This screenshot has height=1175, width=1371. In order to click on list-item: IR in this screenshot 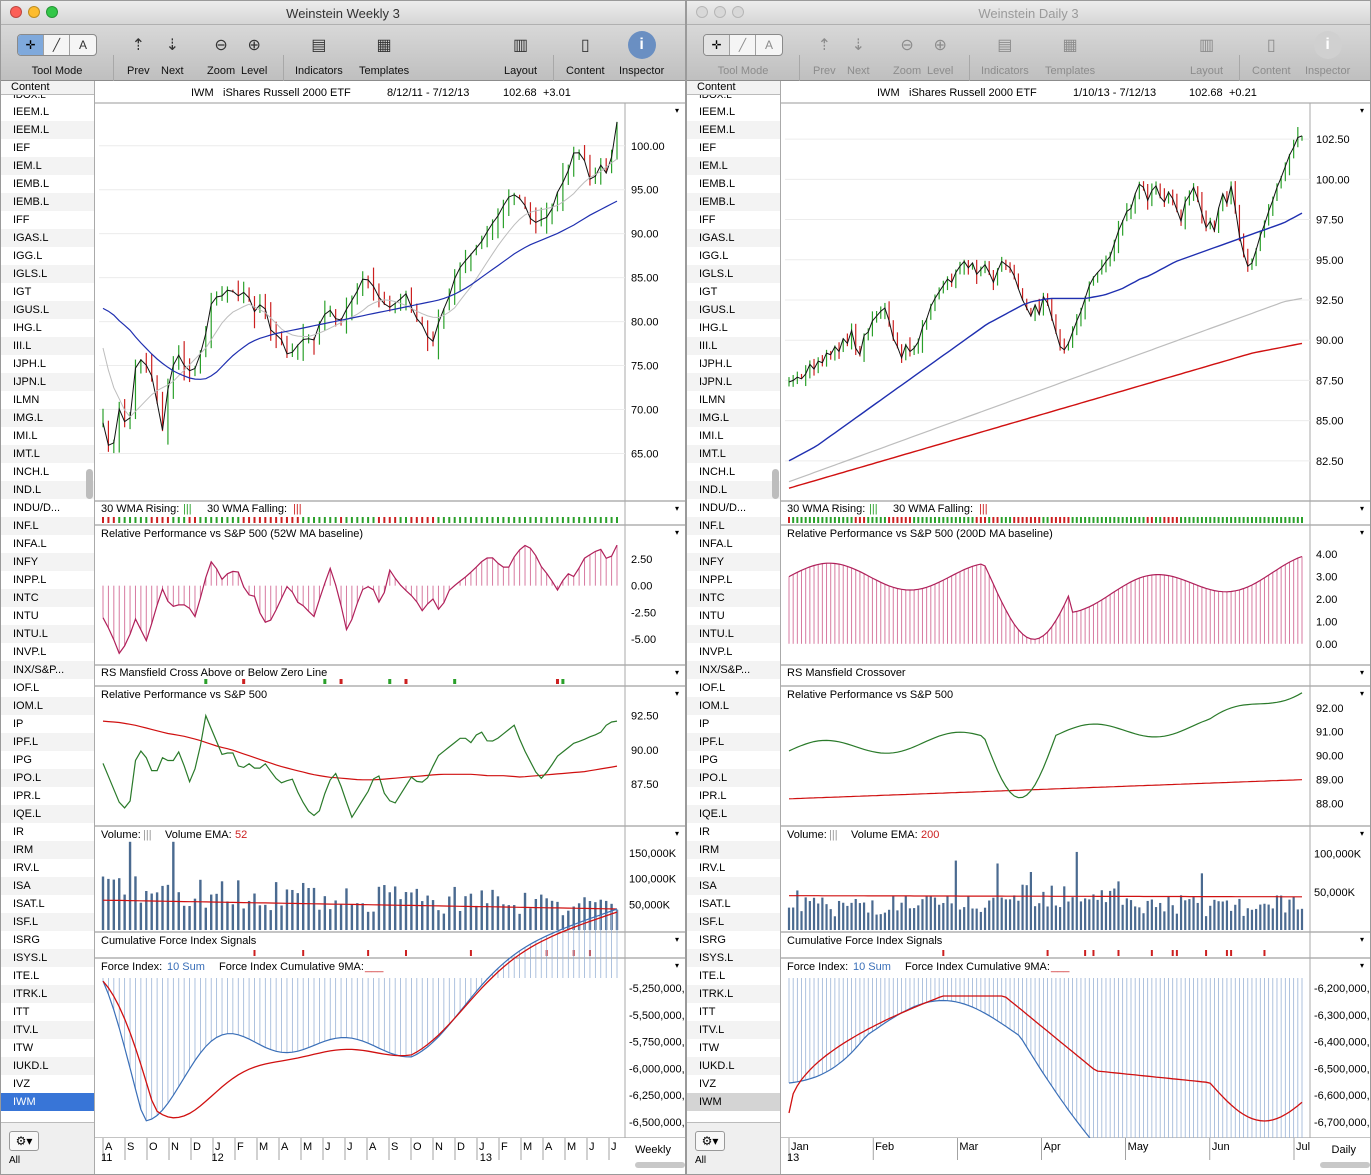, I will do `click(18, 832)`.